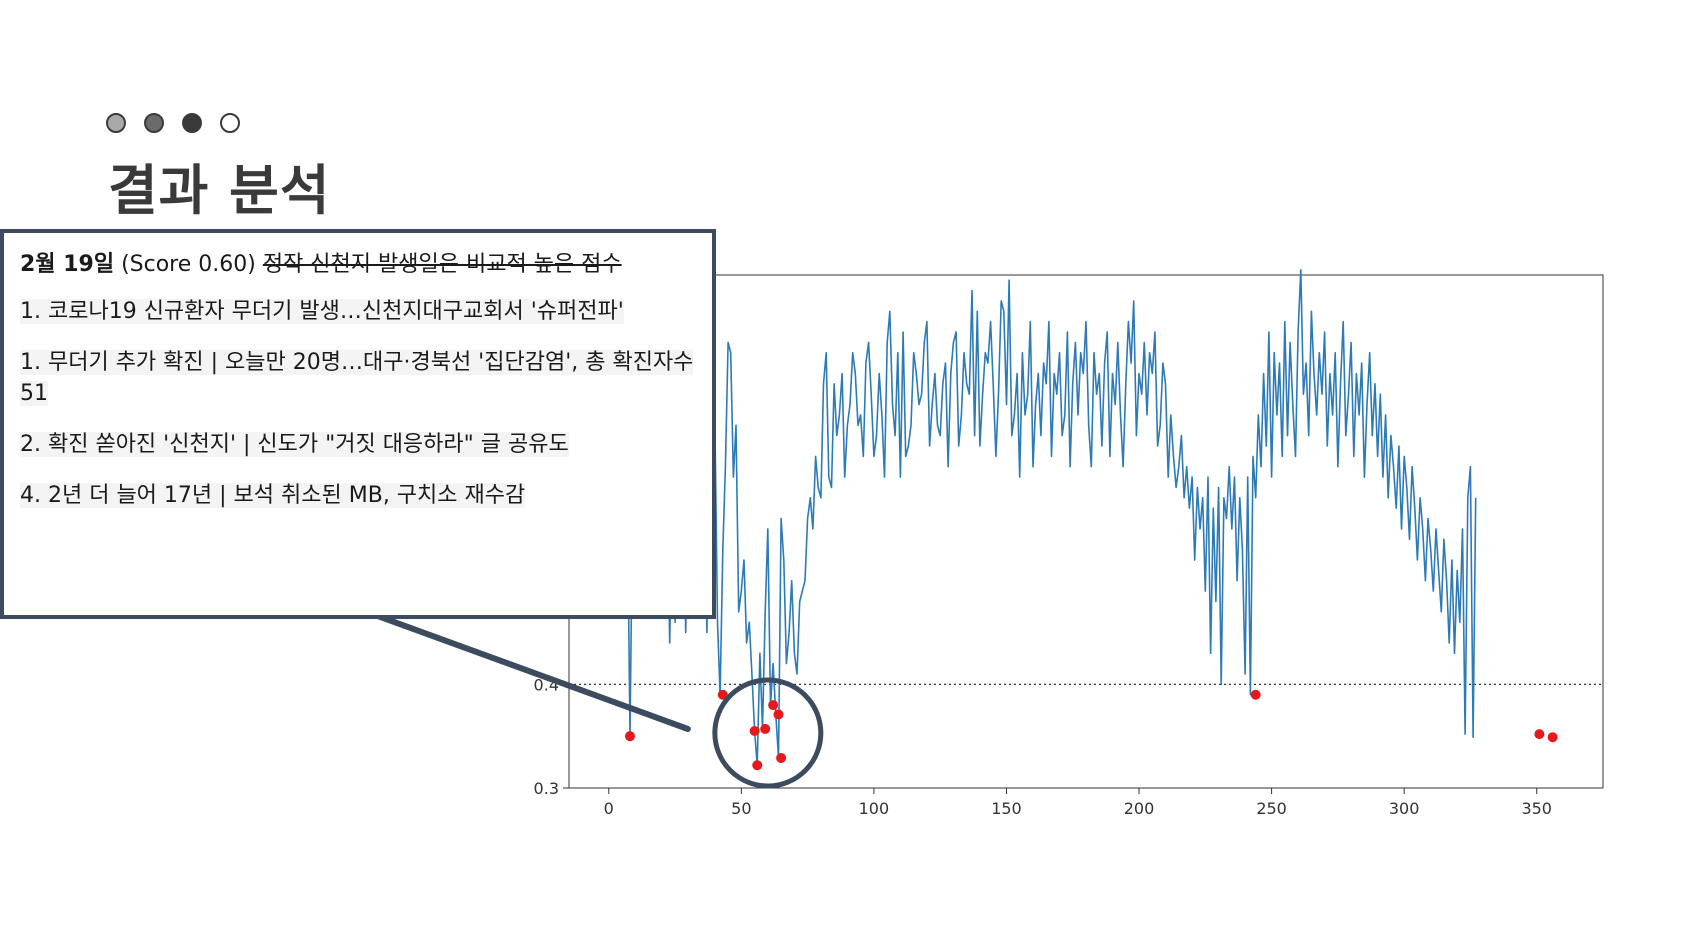  Describe the element at coordinates (188, 264) in the screenshot. I see `callout-score: (Score 0.60)` at that location.